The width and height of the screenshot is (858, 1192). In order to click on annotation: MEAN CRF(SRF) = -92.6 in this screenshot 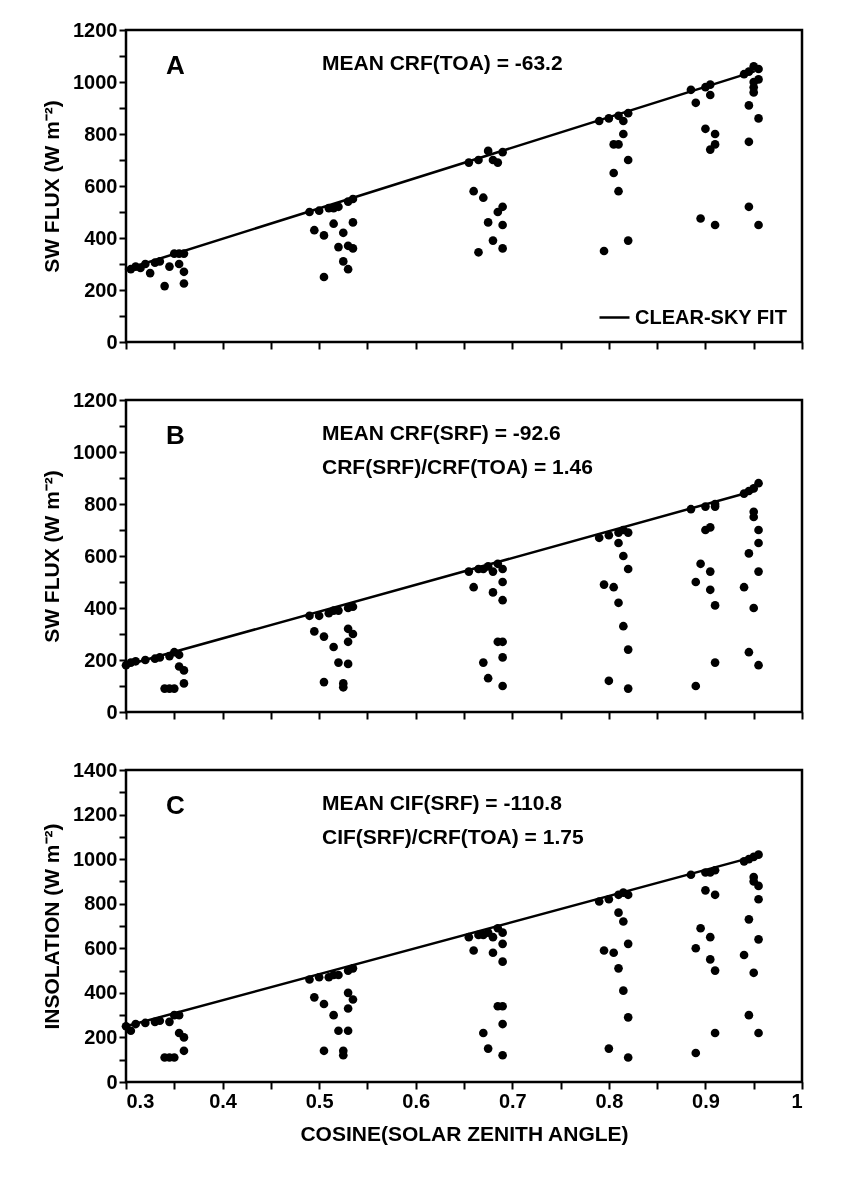, I will do `click(441, 432)`.